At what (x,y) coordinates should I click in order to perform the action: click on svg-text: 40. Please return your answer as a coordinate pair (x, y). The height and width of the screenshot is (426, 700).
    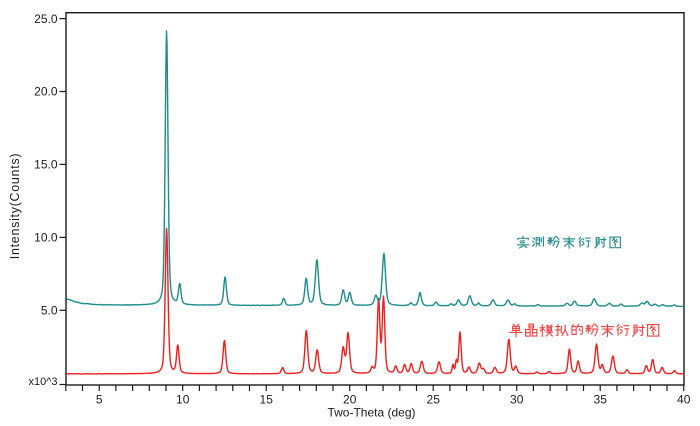
    Looking at the image, I should click on (684, 400).